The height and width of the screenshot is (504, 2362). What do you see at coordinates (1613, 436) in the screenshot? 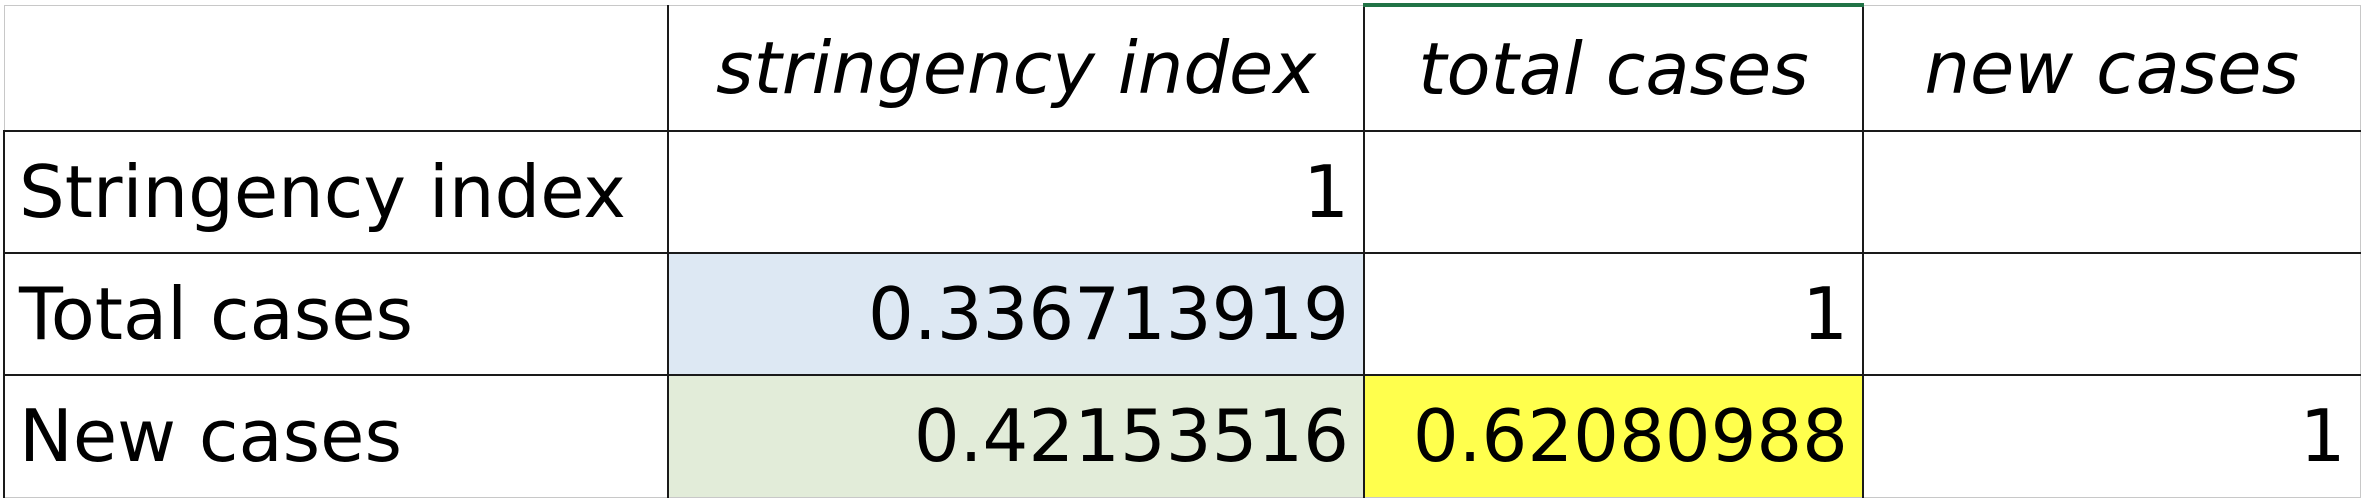
I see `cell-new-total: 0.62080988` at bounding box center [1613, 436].